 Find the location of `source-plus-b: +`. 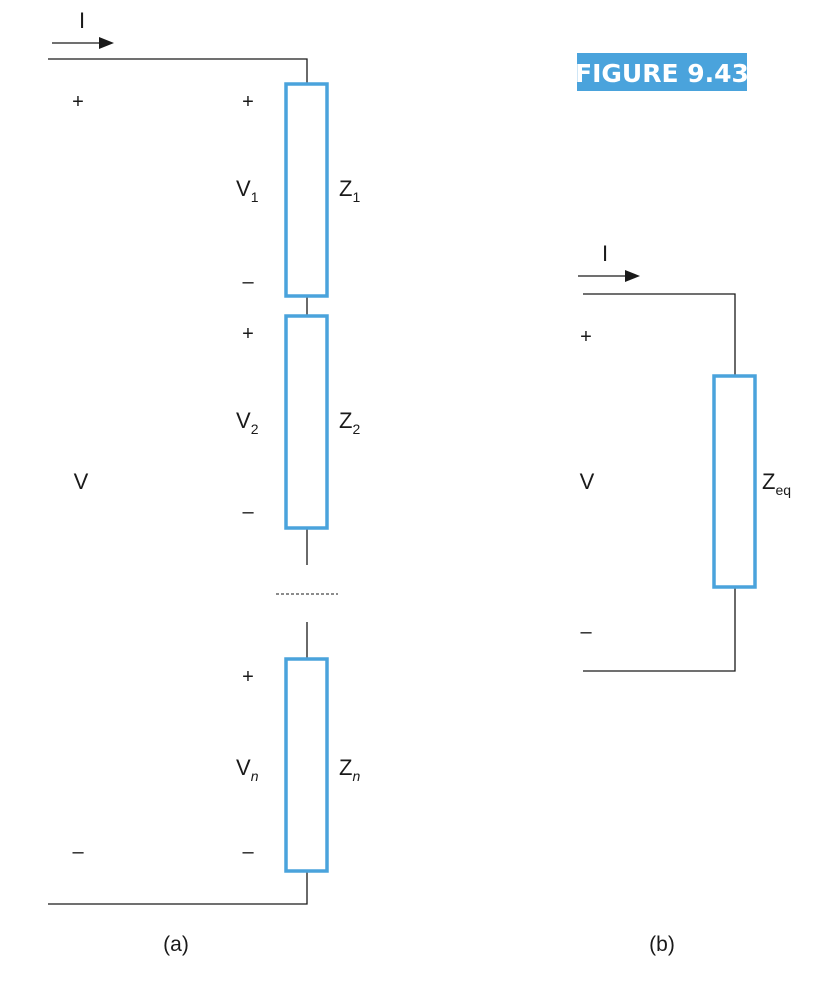

source-plus-b: + is located at coordinates (586, 337).